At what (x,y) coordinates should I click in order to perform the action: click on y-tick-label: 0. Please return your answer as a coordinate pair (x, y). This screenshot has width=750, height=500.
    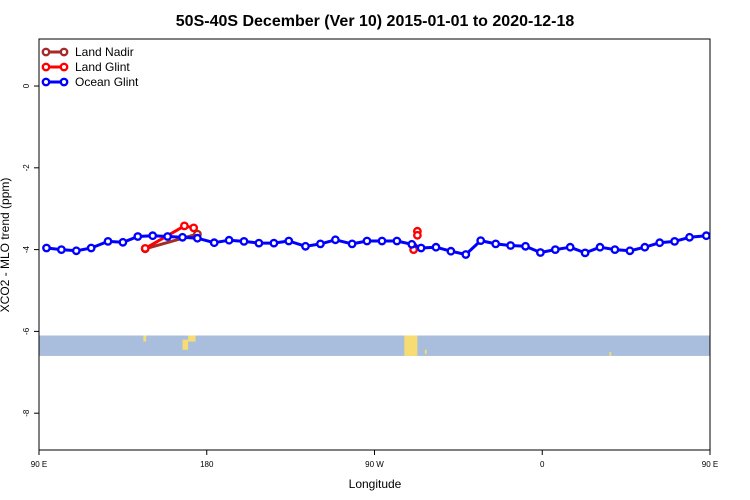
    Looking at the image, I should click on (26, 85).